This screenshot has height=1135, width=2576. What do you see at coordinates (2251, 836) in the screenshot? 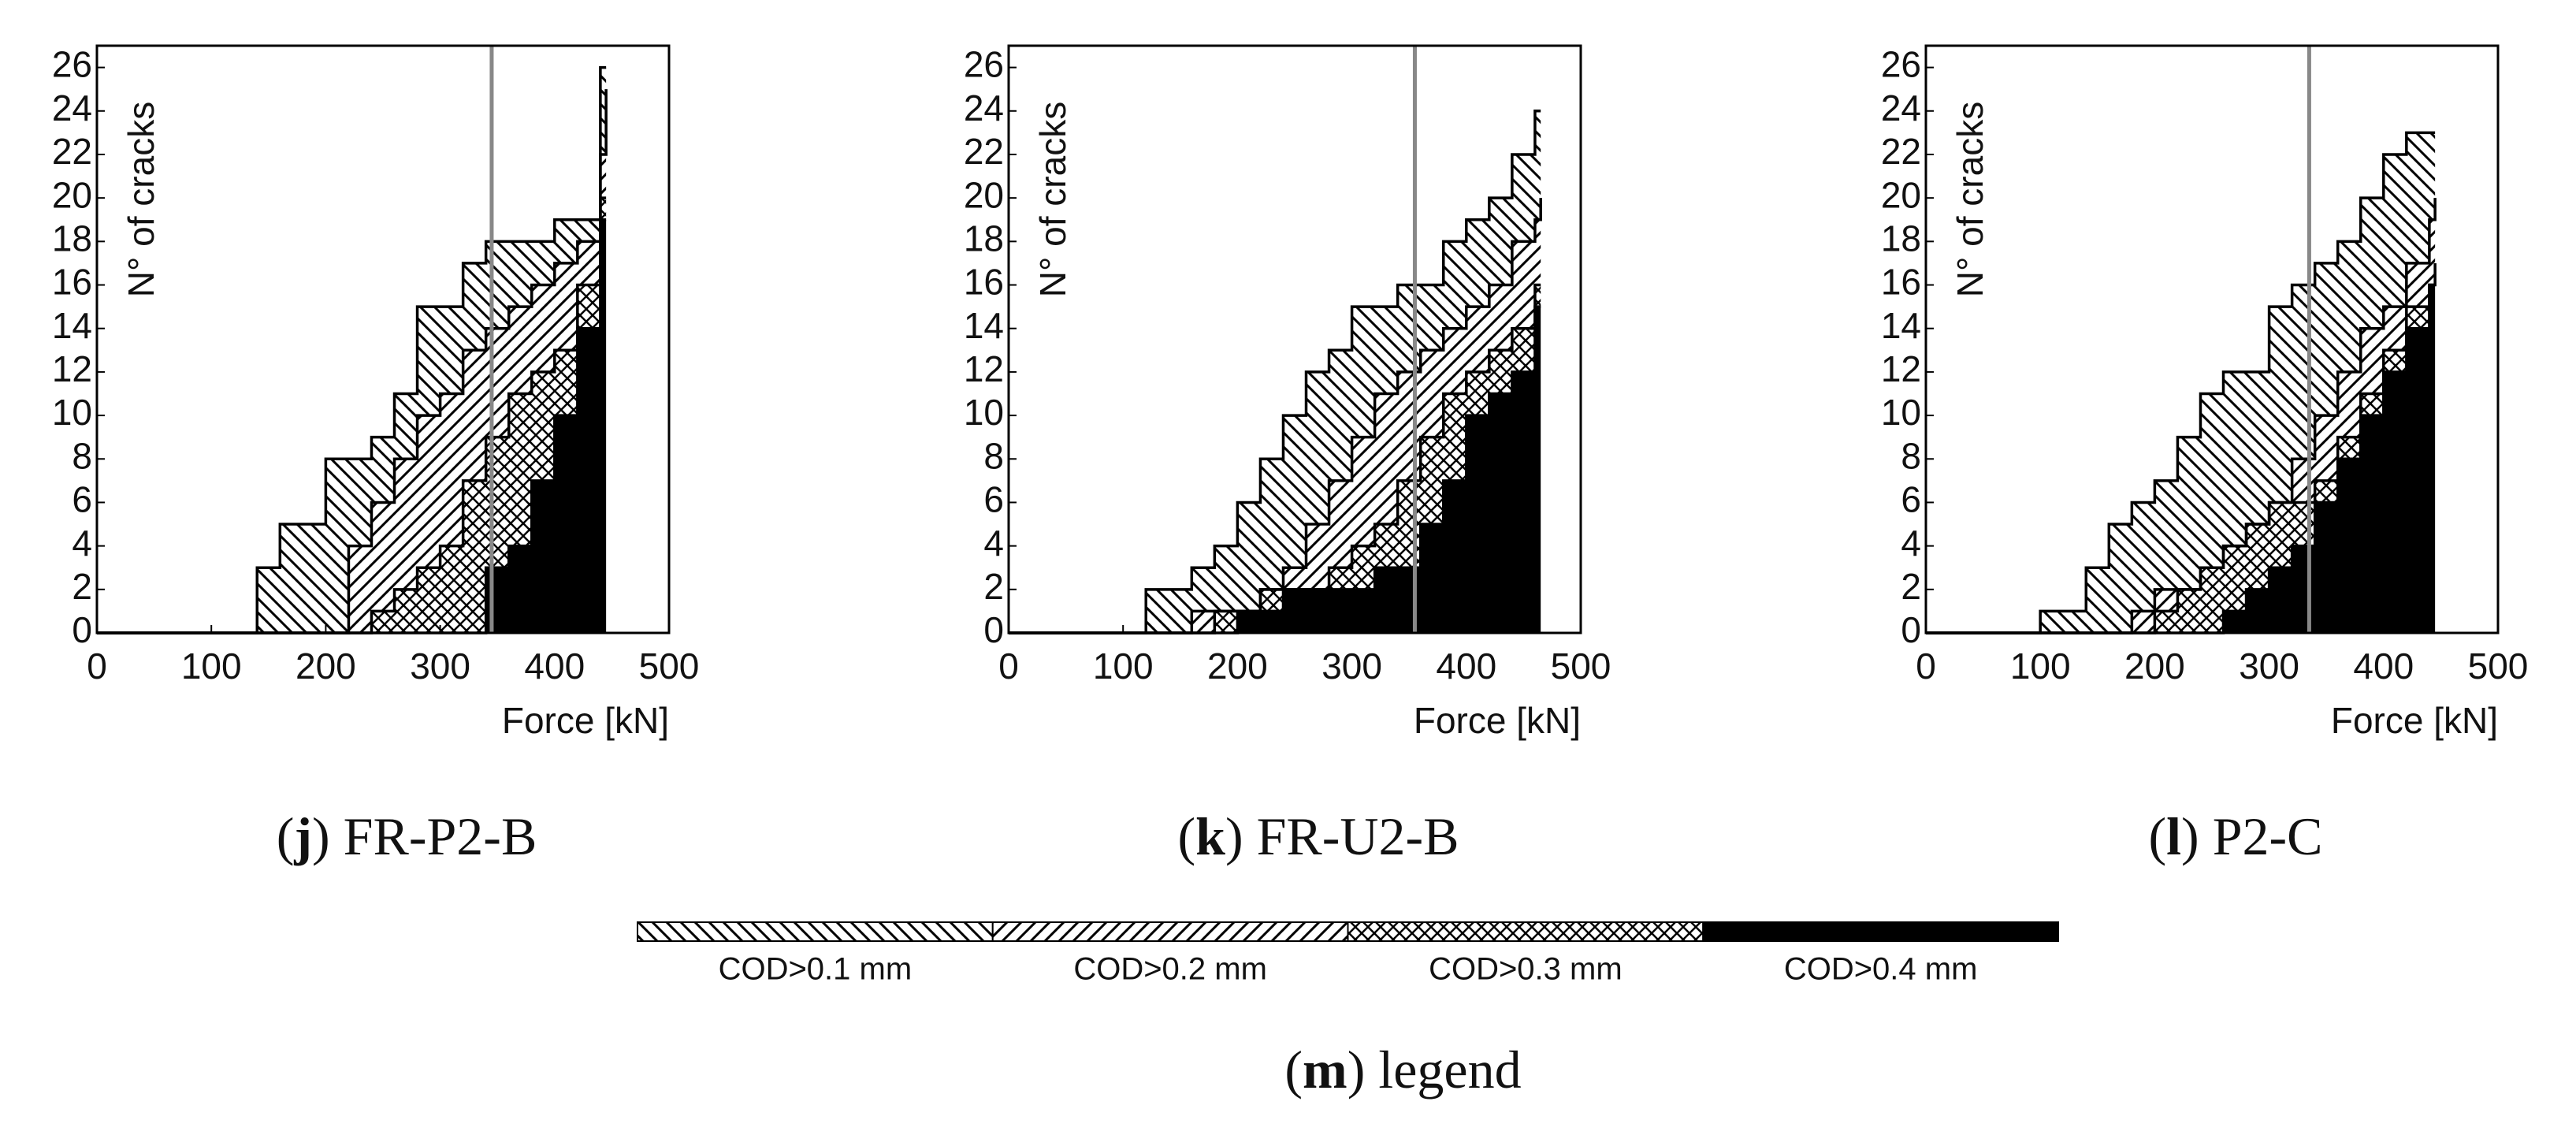
I see `caption-part: ) P2-C` at bounding box center [2251, 836].